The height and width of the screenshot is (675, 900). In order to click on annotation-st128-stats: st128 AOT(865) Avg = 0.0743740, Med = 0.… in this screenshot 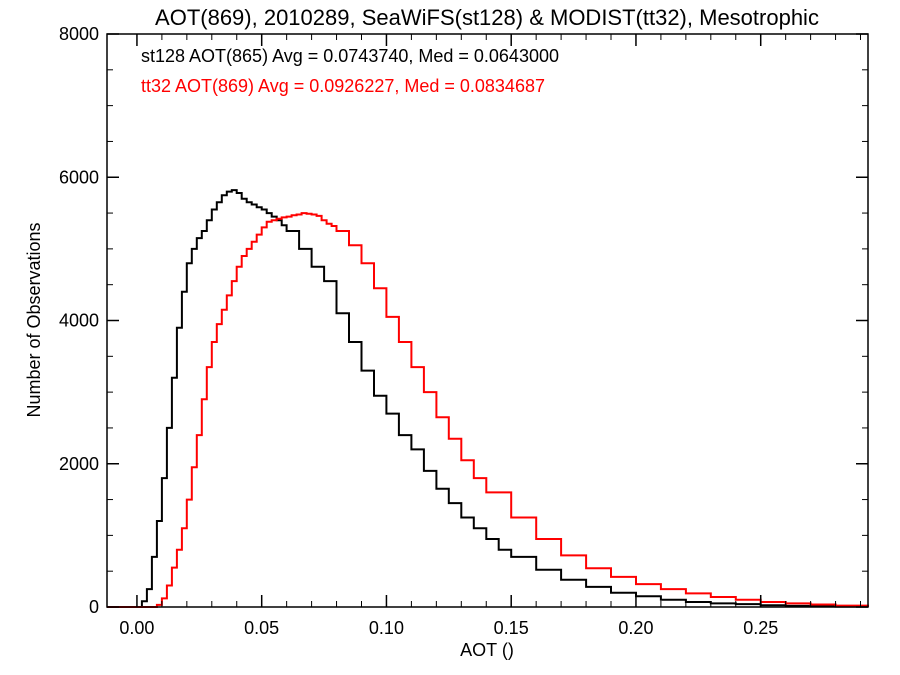, I will do `click(350, 56)`.